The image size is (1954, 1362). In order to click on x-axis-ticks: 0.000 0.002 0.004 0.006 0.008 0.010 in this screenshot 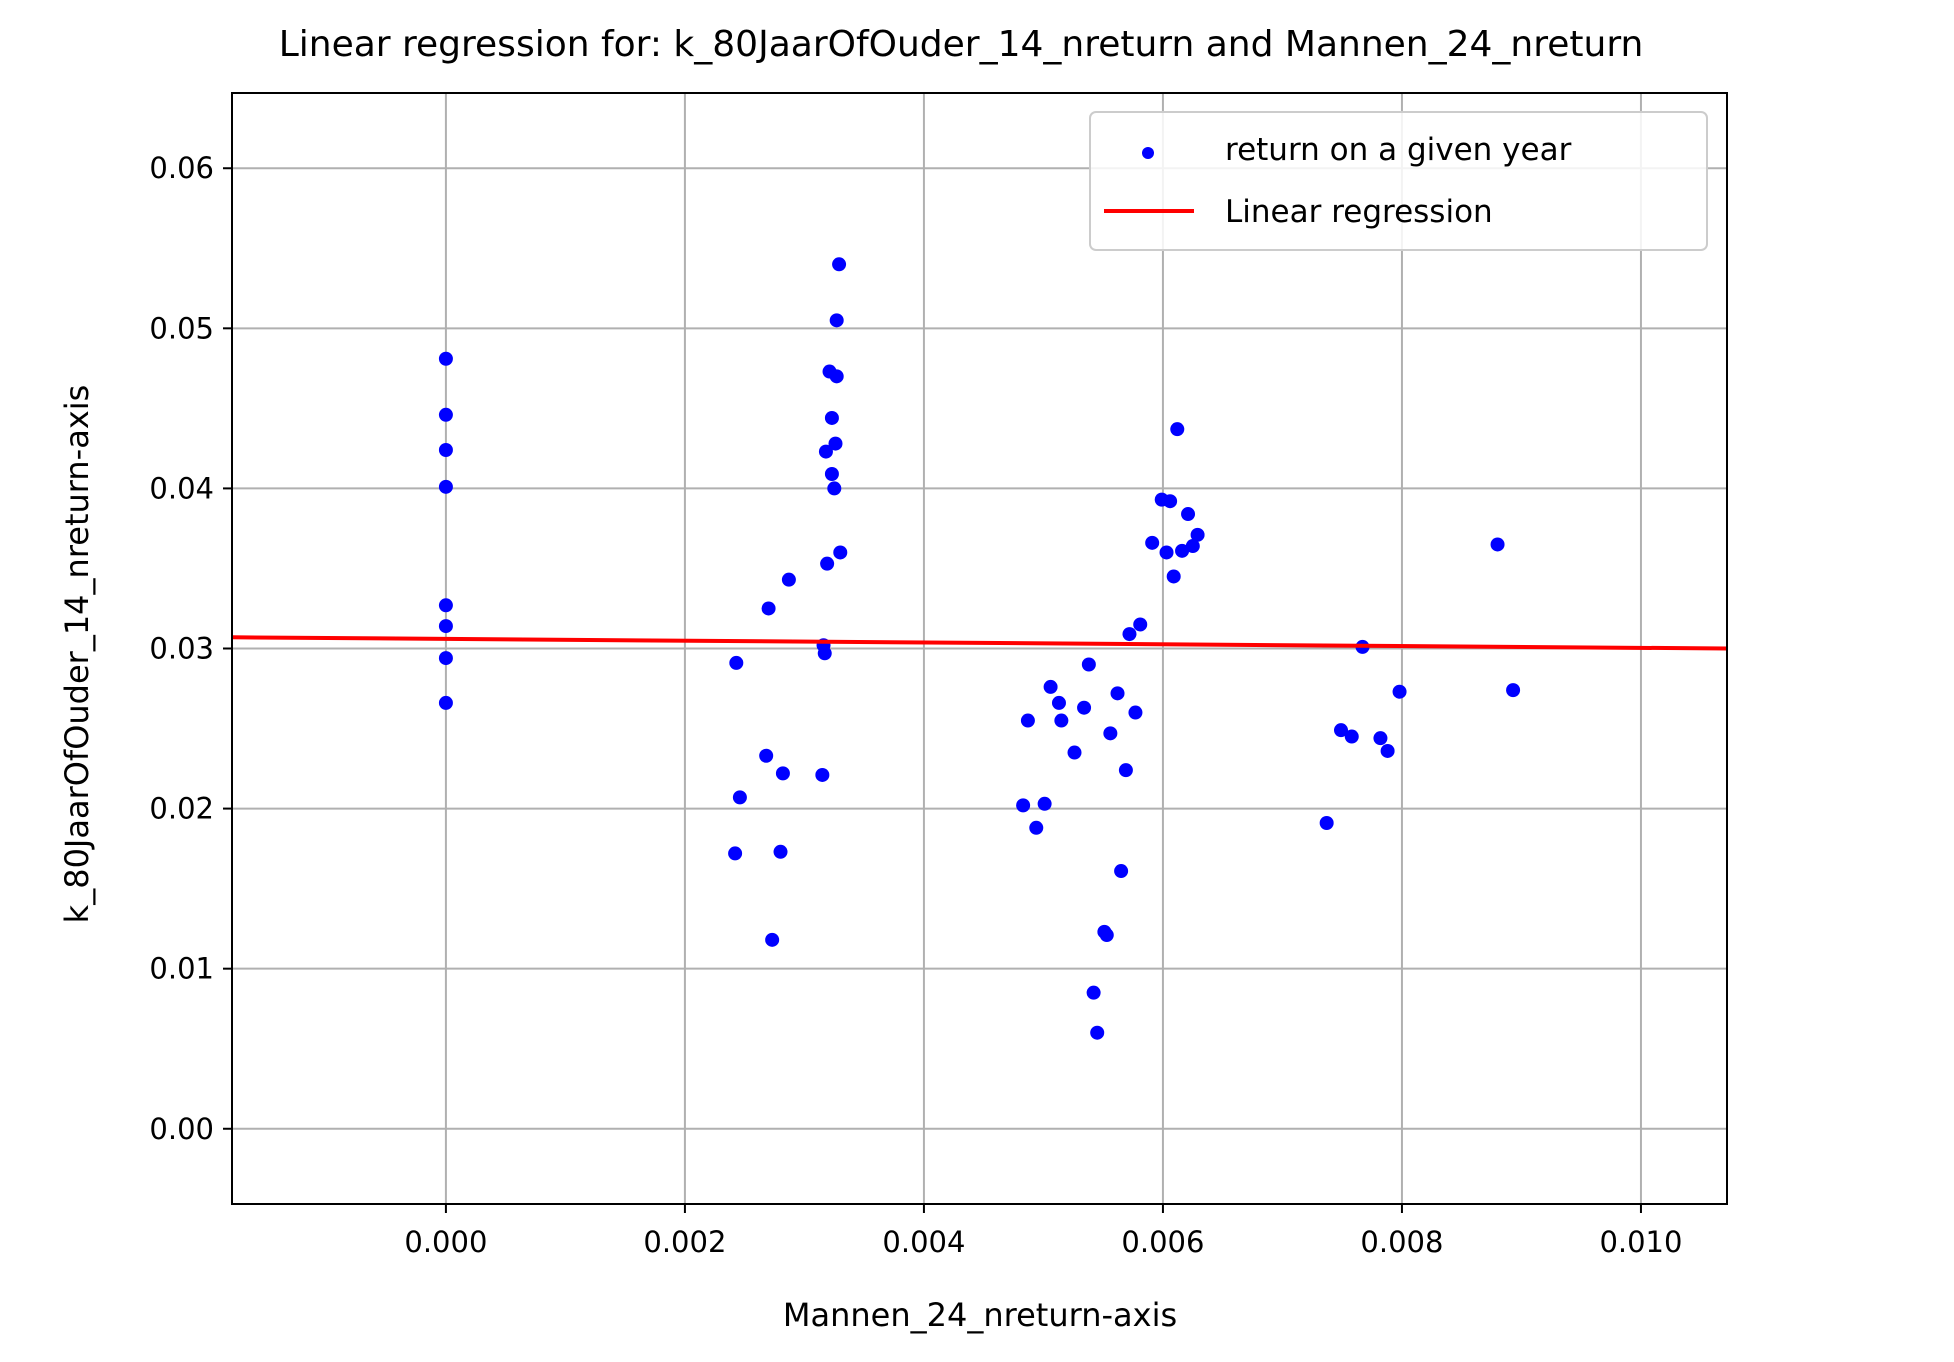, I will do `click(1043, 1231)`.